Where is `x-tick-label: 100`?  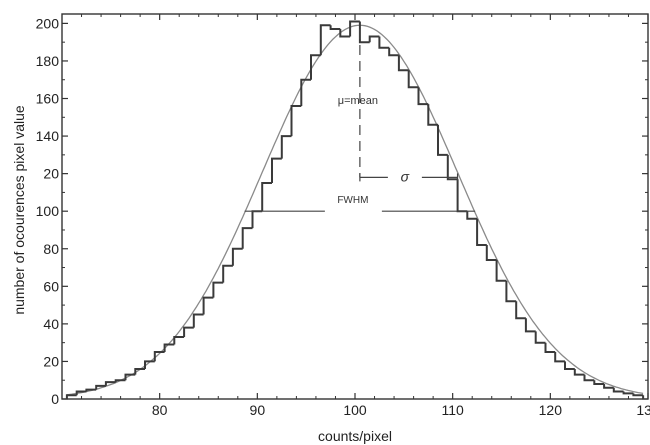
x-tick-label: 100 is located at coordinates (355, 410).